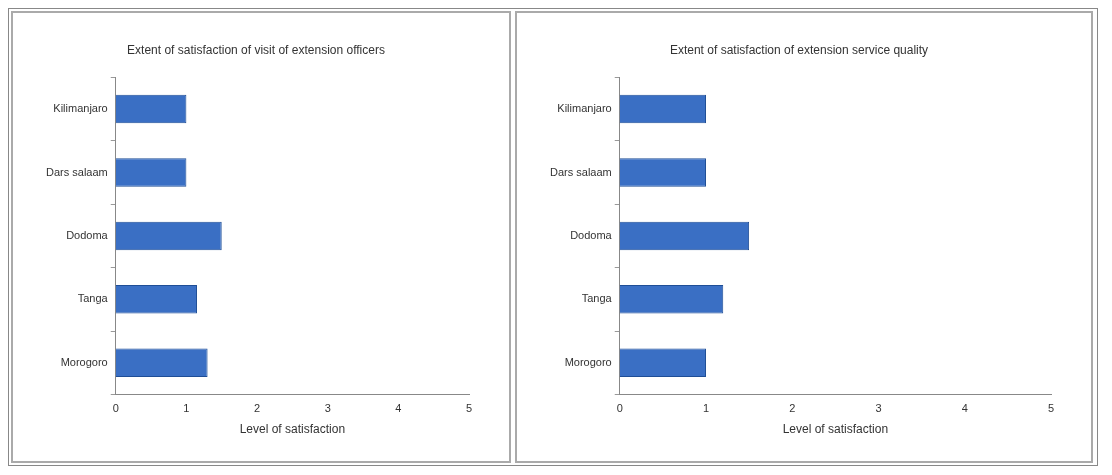  Describe the element at coordinates (256, 49) in the screenshot. I see `chart-title: Extent of satisfaction of visit of extension officers` at that location.